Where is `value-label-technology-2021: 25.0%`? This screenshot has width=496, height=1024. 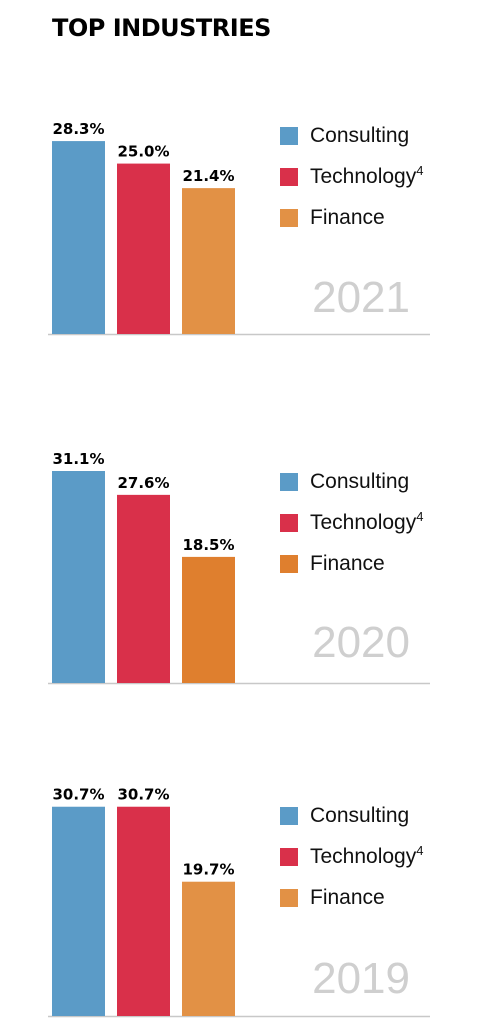
value-label-technology-2021: 25.0% is located at coordinates (143, 152).